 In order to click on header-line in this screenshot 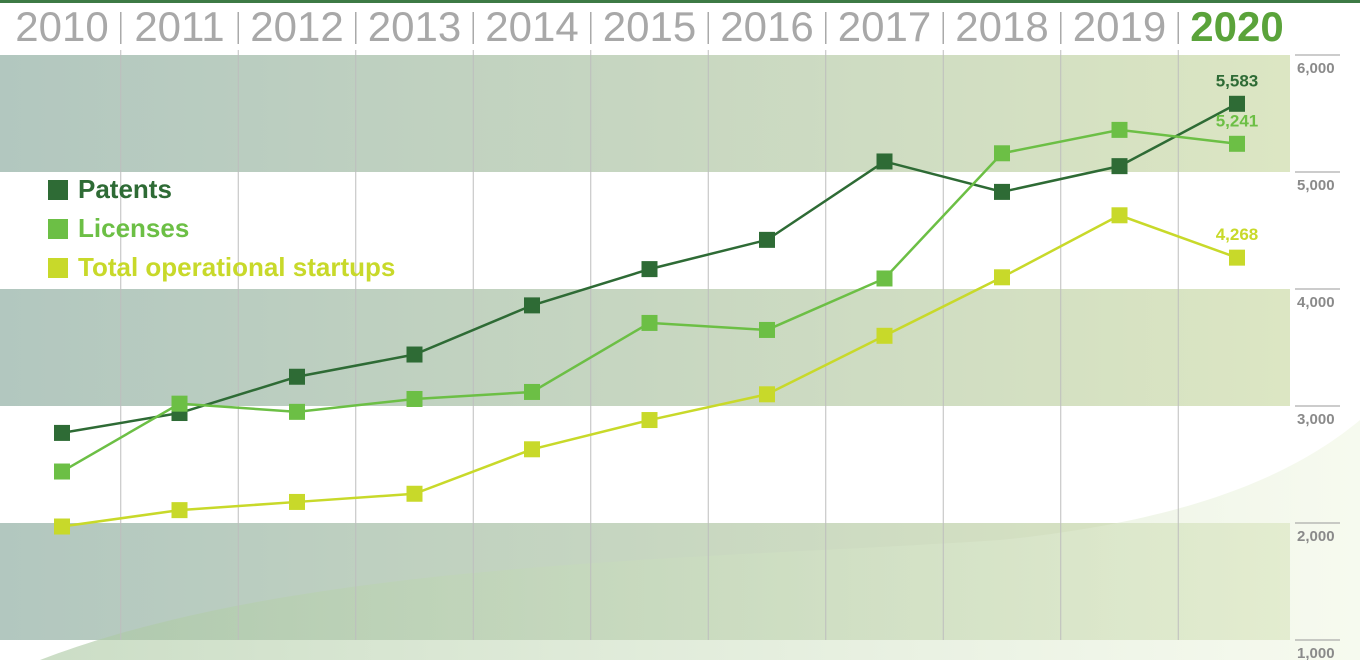, I will do `click(680, 1)`.